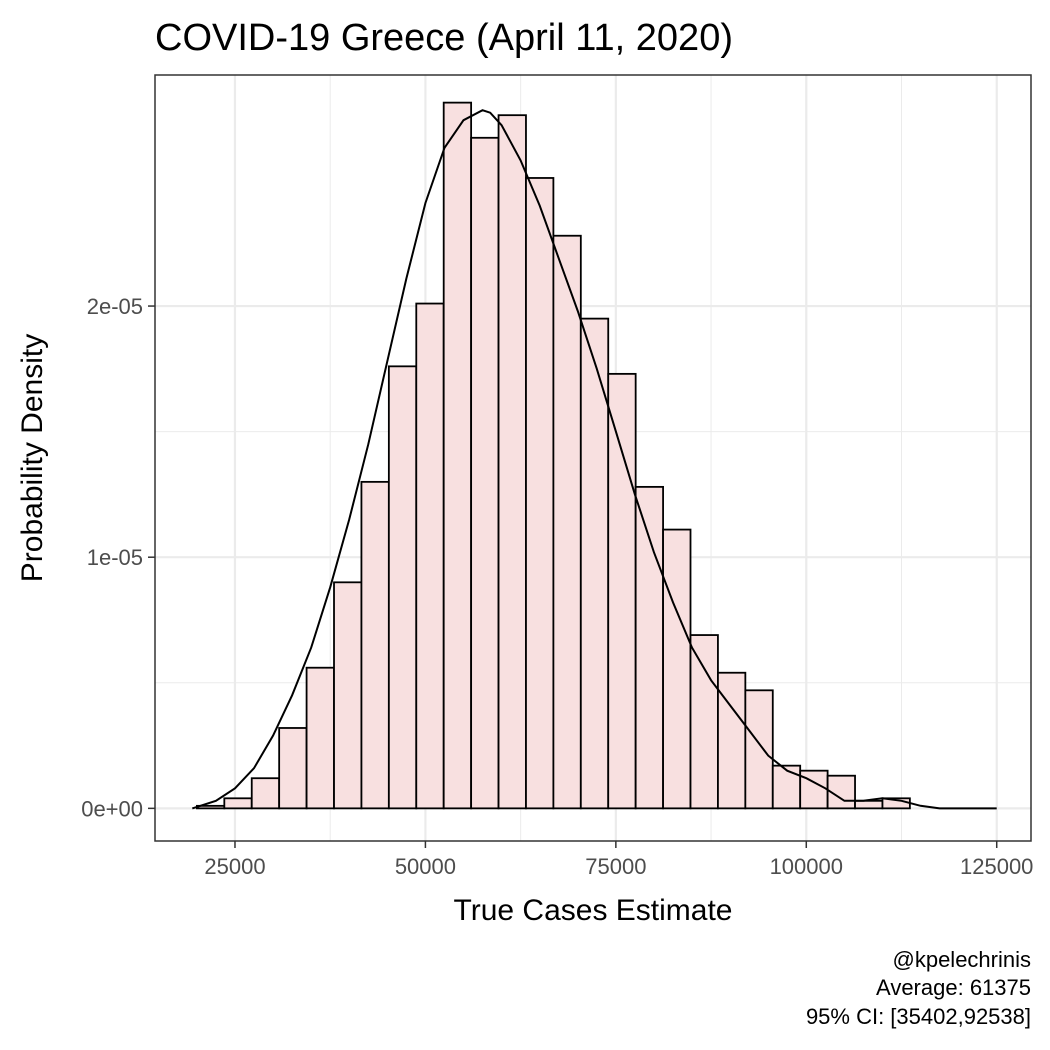  I want to click on caption-author: @kpelechrinis, so click(962, 959).